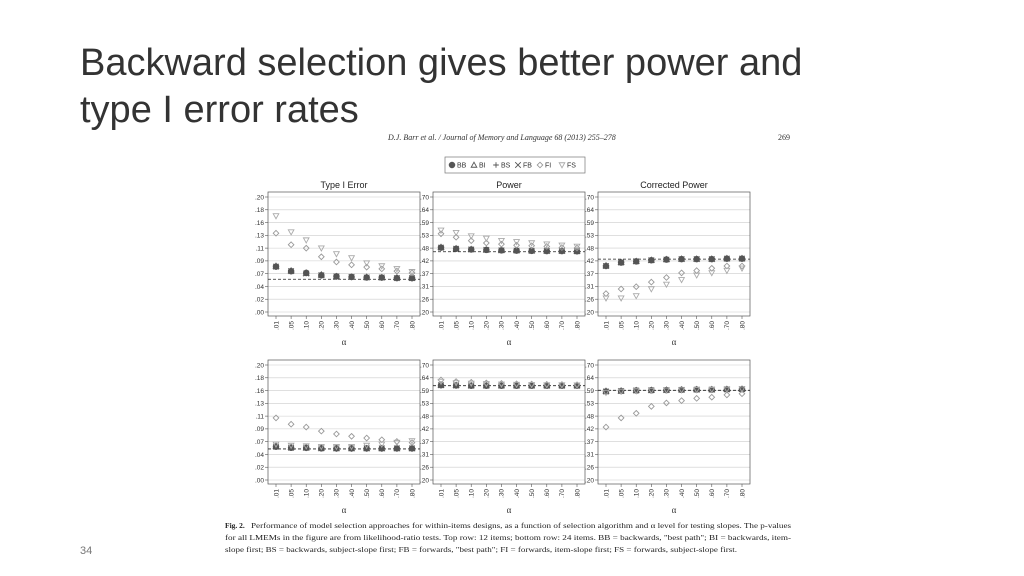 The height and width of the screenshot is (576, 1024). What do you see at coordinates (307, 325) in the screenshot?
I see `x-tick-label: .10` at bounding box center [307, 325].